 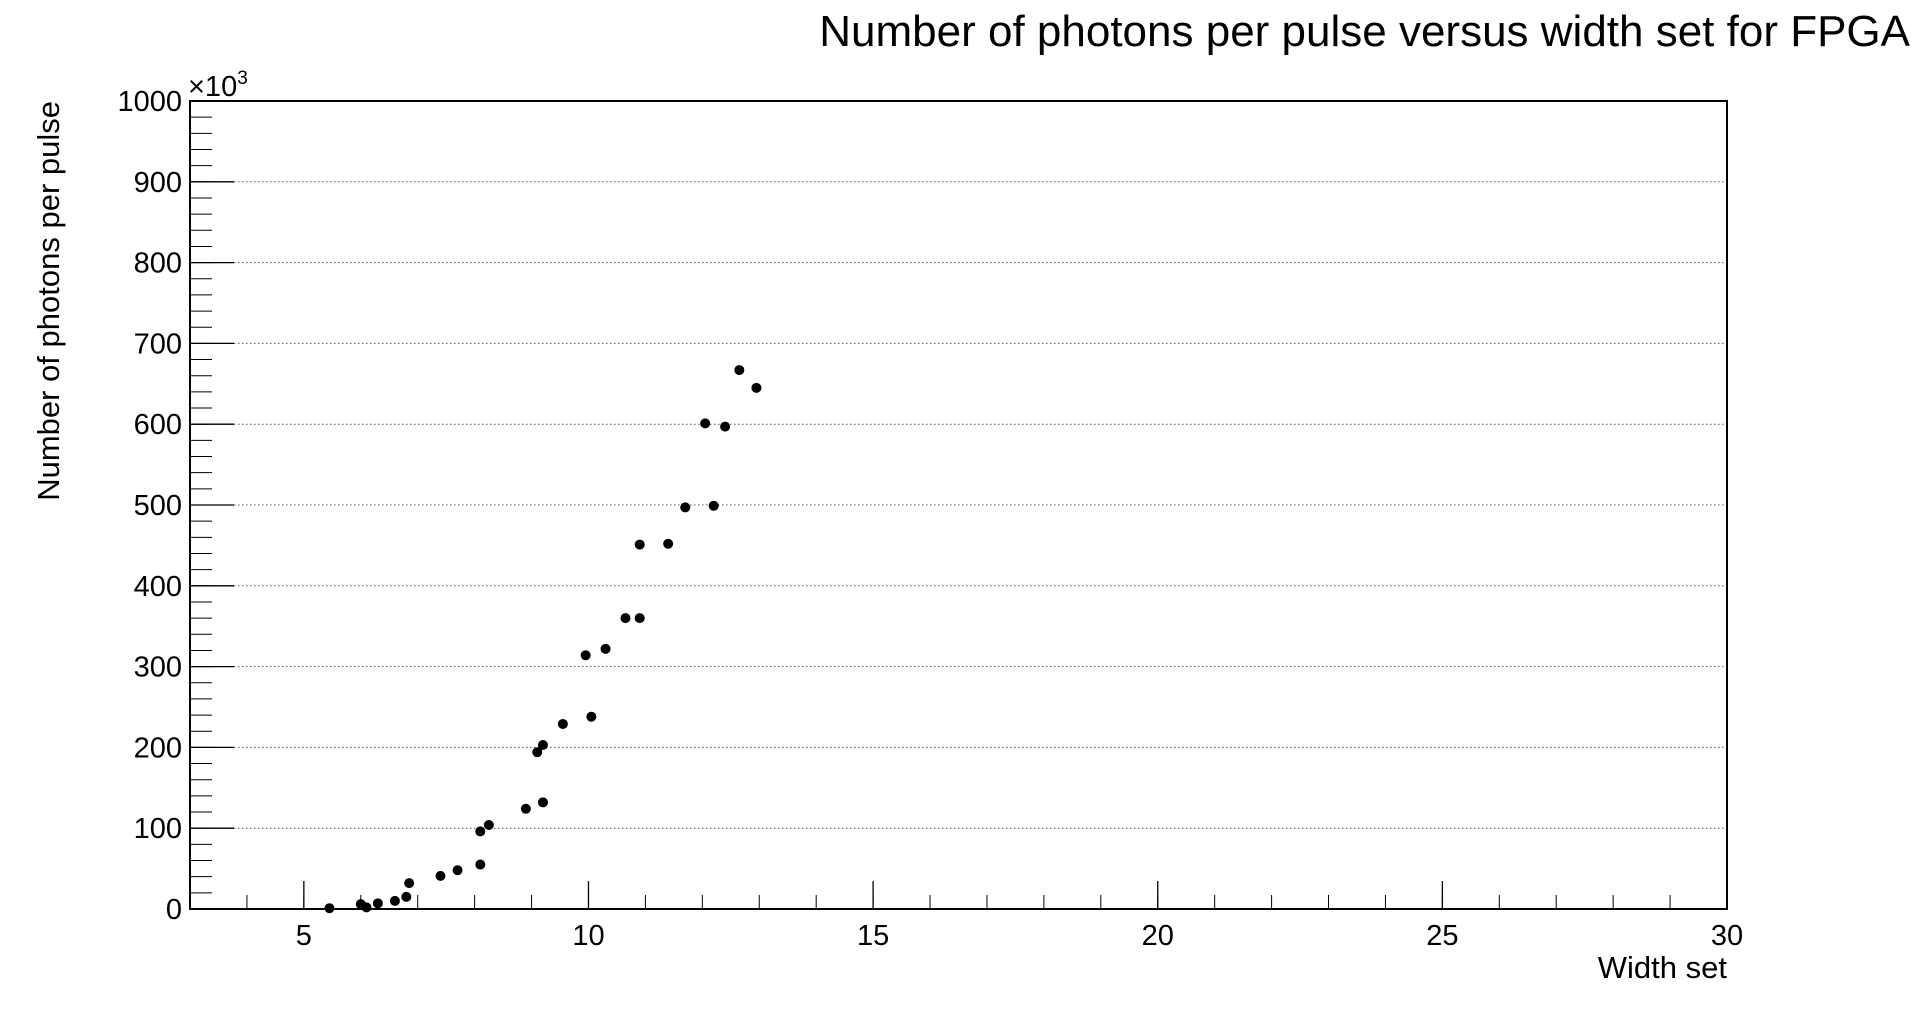 What do you see at coordinates (48, 301) in the screenshot?
I see `y-axis-label: Number of photons per pulse` at bounding box center [48, 301].